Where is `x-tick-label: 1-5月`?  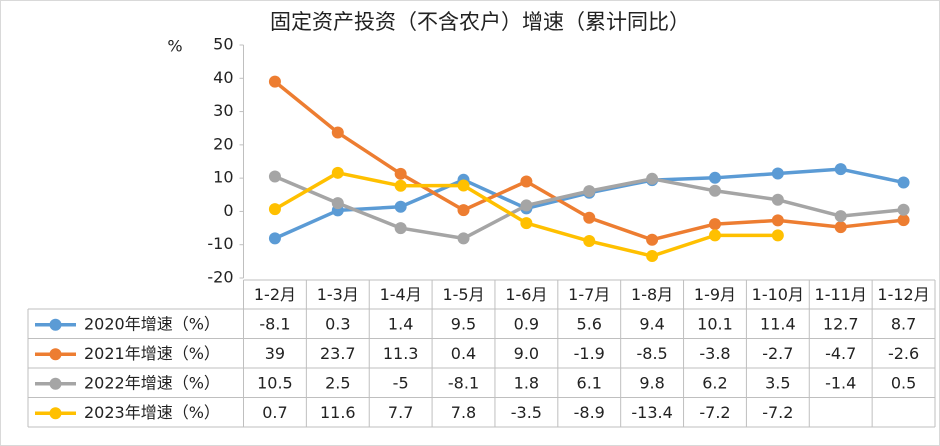
x-tick-label: 1-5月 is located at coordinates (463, 294).